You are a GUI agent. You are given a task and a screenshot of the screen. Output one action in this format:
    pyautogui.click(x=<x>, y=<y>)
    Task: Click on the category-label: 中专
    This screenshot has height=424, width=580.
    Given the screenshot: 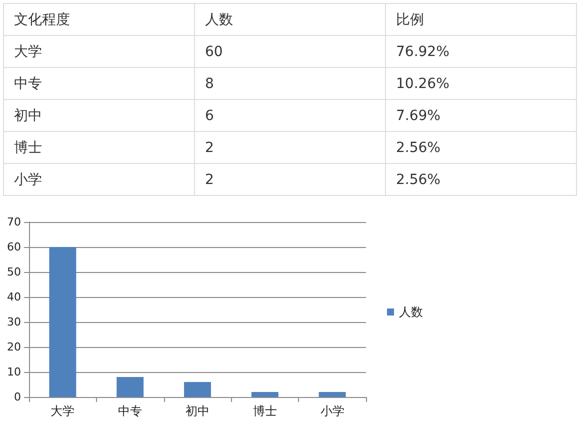 What is the action you would take?
    pyautogui.click(x=99, y=84)
    